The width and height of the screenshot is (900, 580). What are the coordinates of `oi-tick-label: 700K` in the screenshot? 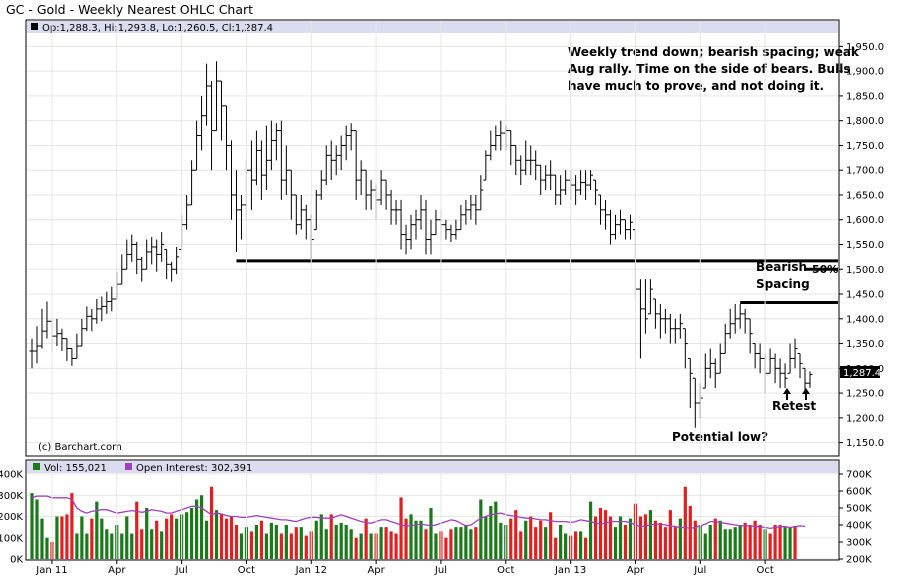 It's located at (859, 475).